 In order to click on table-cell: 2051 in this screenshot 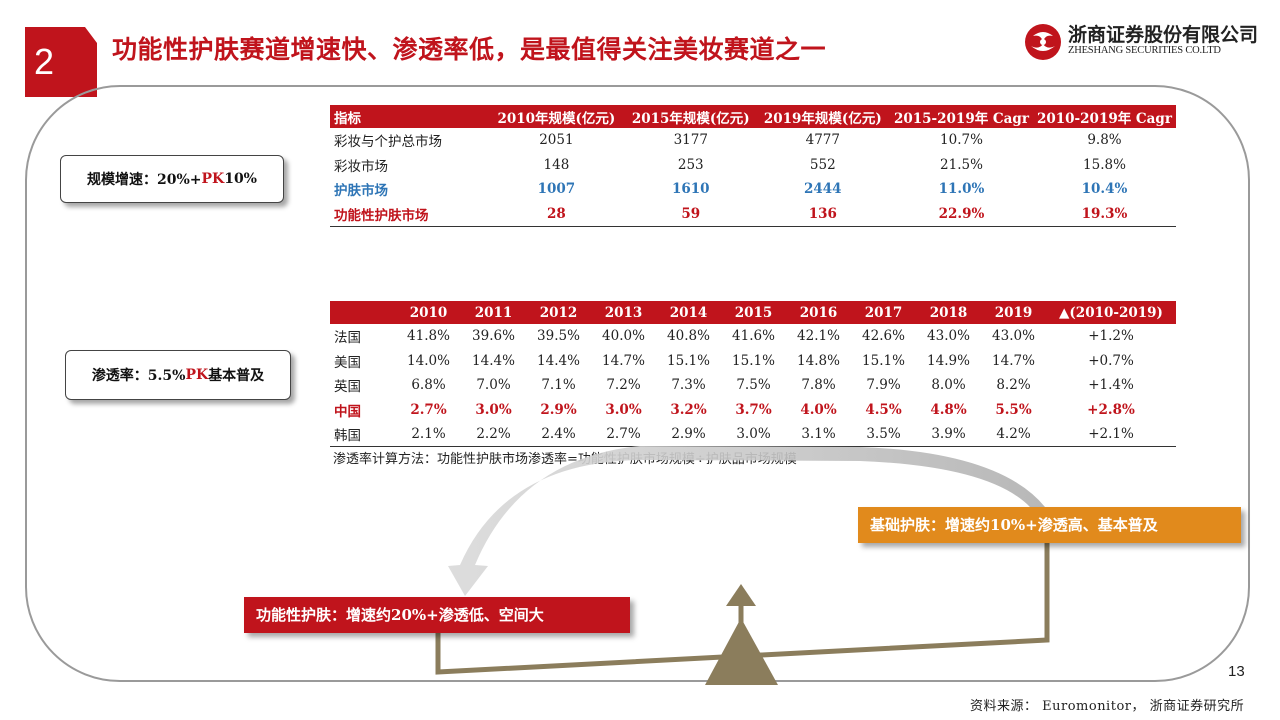, I will do `click(556, 140)`.